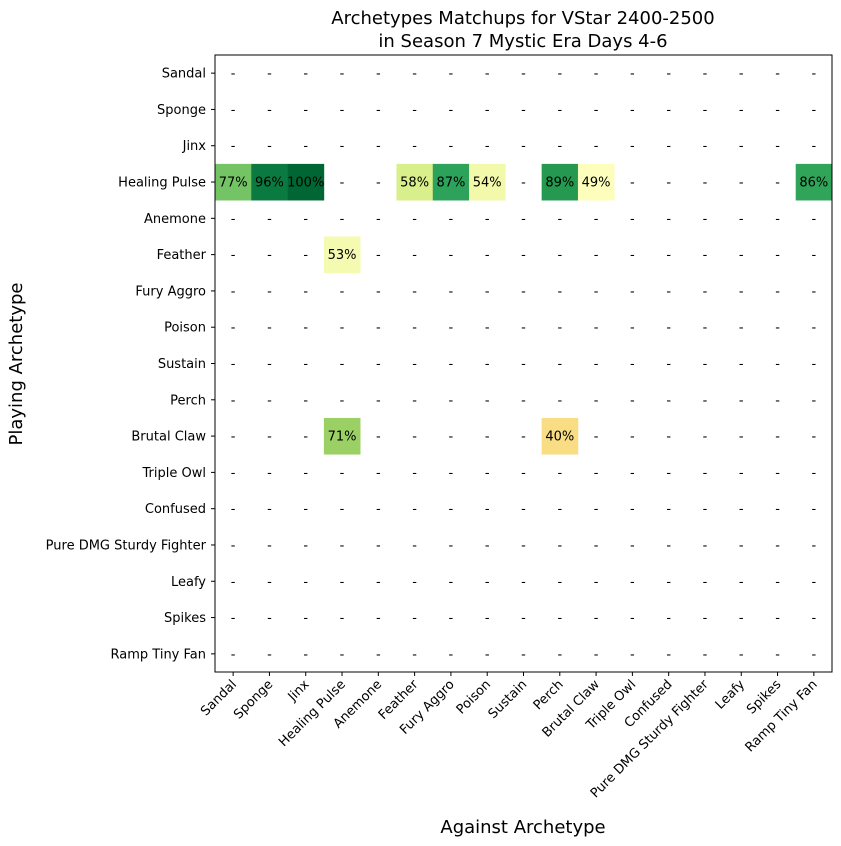 This screenshot has height=846, width=841. What do you see at coordinates (522, 18) in the screenshot?
I see `chart-title-line1: Archetypes Matchups for VStar 2400-2500` at bounding box center [522, 18].